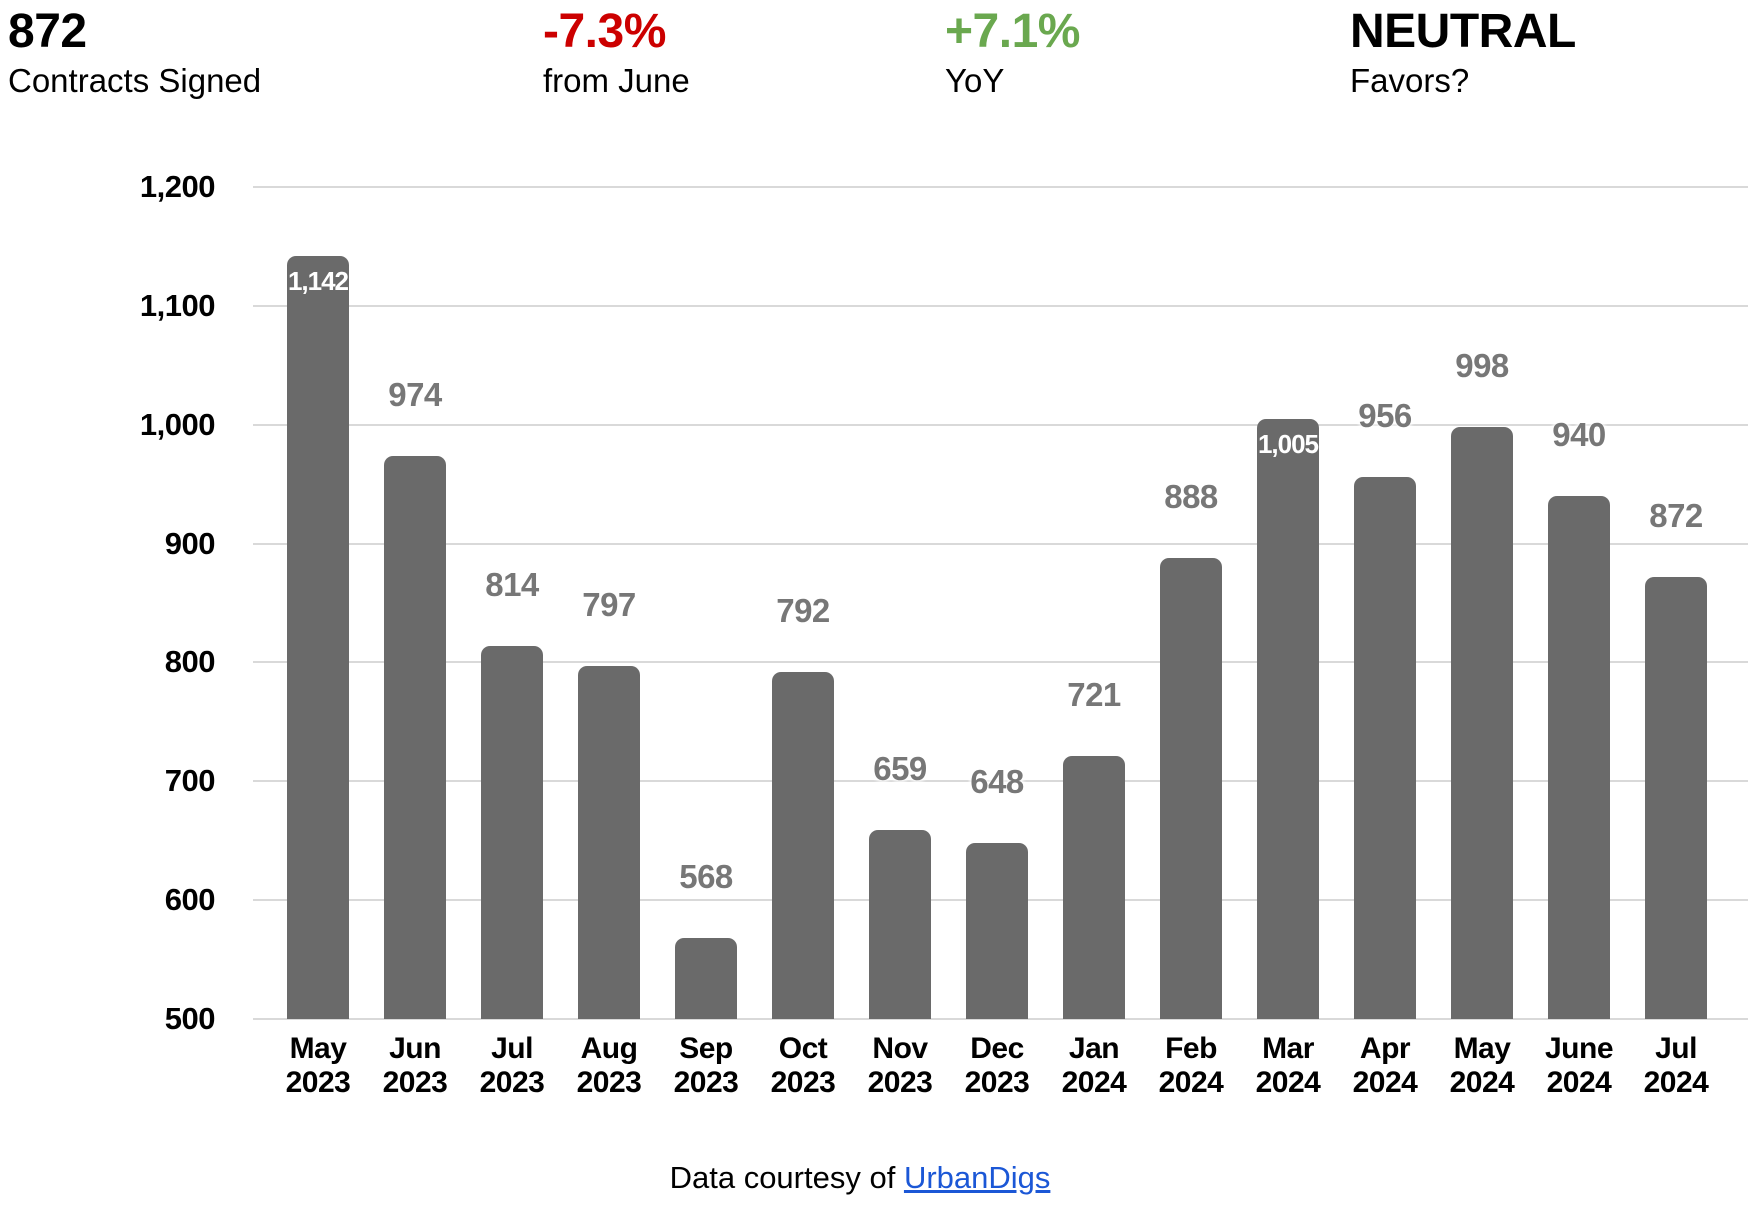 This screenshot has height=1228, width=1760. I want to click on bar-jan-2024, so click(1094, 887).